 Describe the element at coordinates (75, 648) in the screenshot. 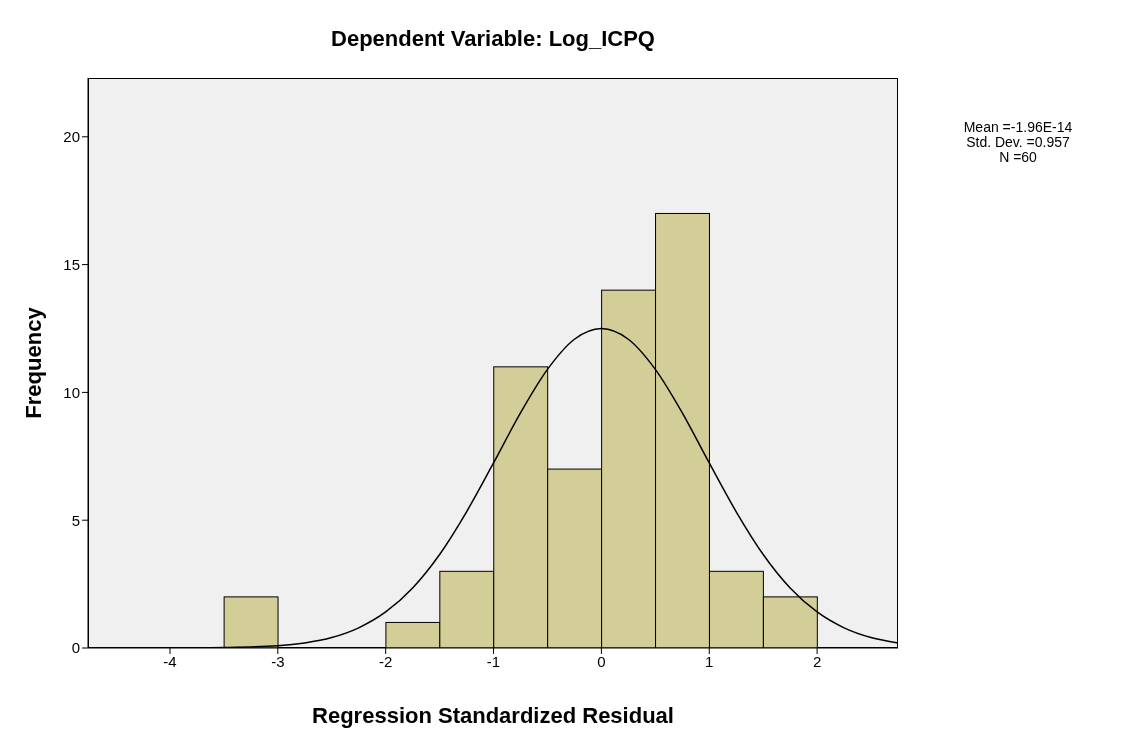

I see `y-tick-label: 0` at that location.